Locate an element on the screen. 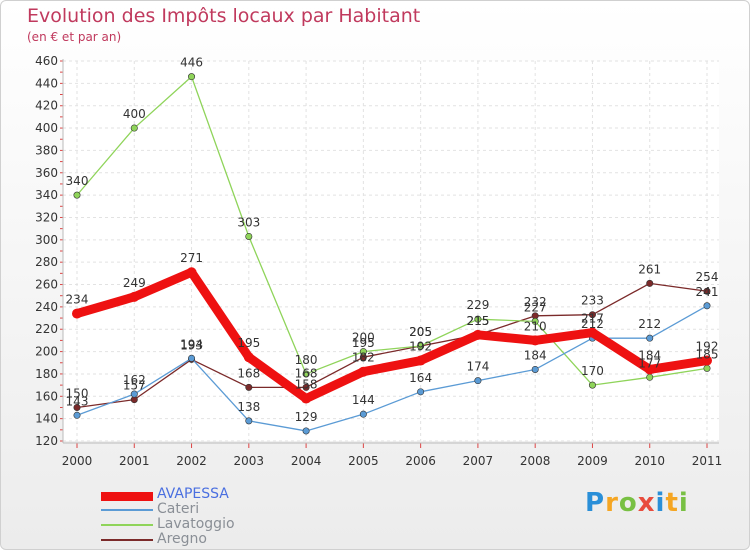 This screenshot has width=750, height=550. x-tick-label: 2011 is located at coordinates (707, 461).